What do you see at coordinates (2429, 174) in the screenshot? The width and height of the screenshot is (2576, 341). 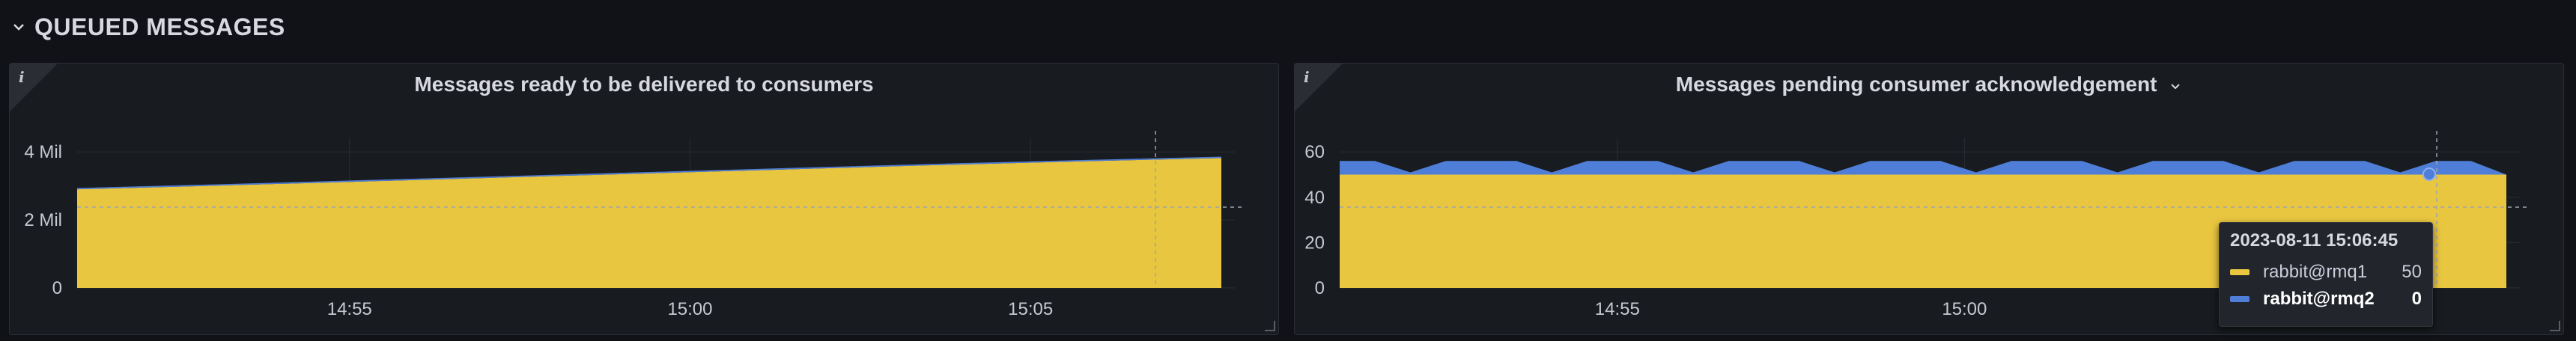 I see `hover-point` at bounding box center [2429, 174].